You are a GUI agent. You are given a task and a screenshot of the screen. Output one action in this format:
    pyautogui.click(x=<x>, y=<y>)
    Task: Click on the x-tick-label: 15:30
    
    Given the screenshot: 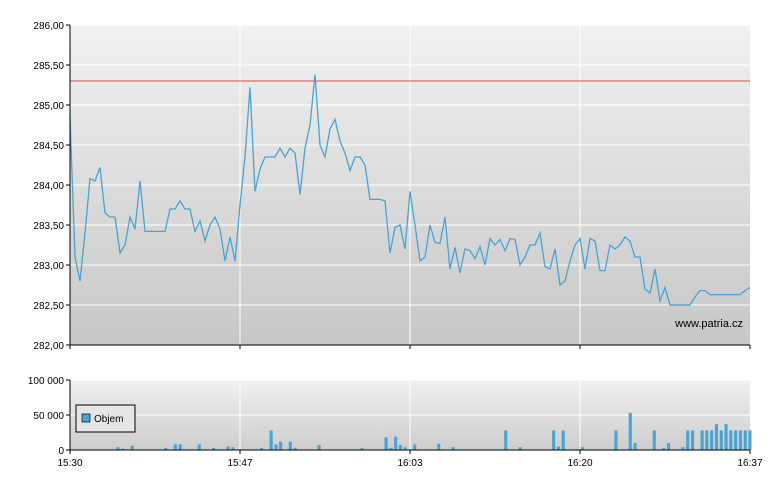 What is the action you would take?
    pyautogui.click(x=69, y=463)
    